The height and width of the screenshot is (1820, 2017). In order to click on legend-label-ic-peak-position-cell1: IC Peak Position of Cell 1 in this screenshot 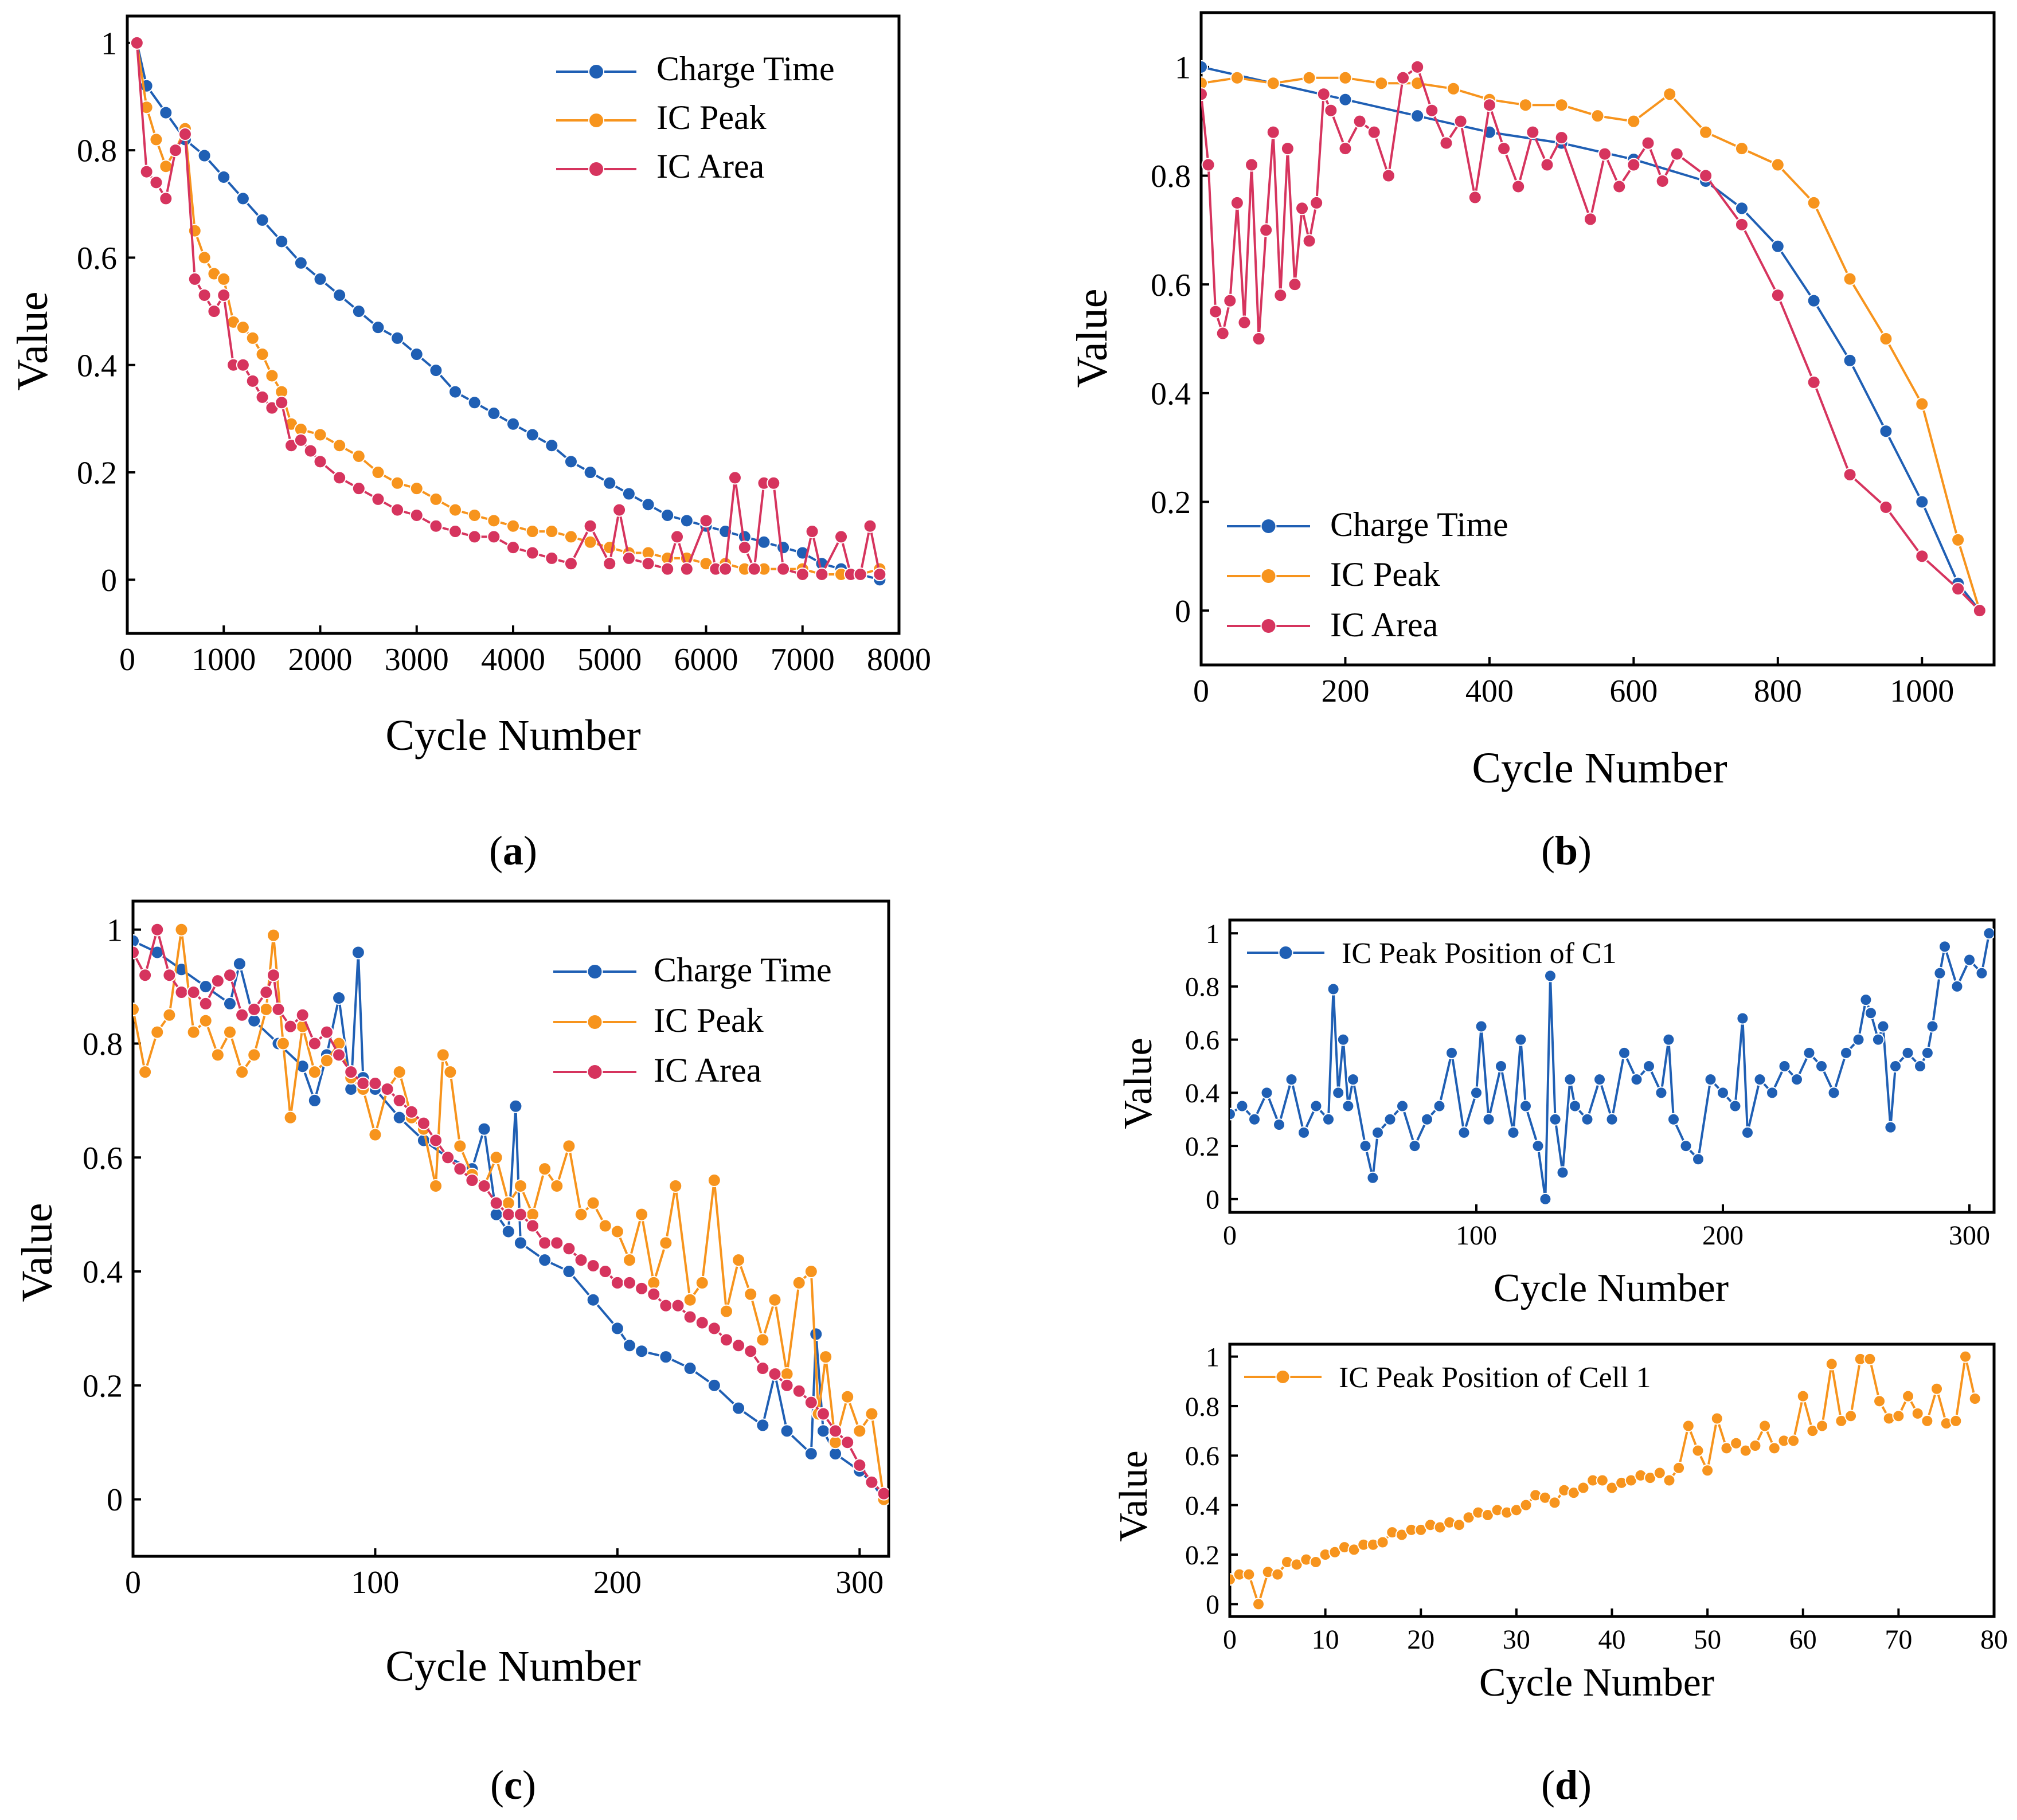, I will do `click(1495, 1378)`.